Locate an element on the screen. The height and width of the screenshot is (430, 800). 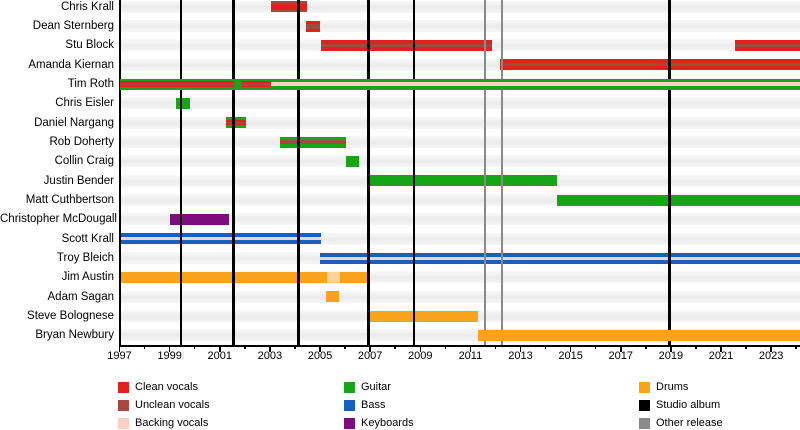
legend-label-unclean_vocals: Unclean vocals is located at coordinates (172, 405).